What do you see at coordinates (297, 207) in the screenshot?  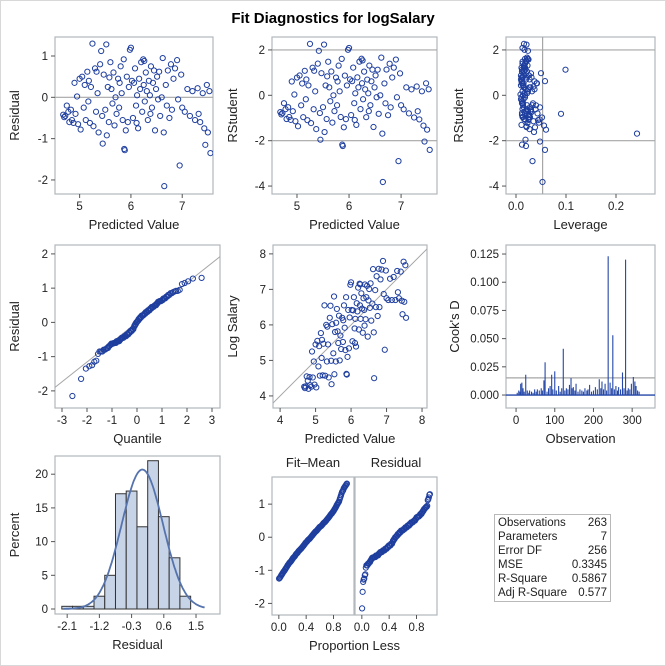 I see `x-tick-label: 5` at bounding box center [297, 207].